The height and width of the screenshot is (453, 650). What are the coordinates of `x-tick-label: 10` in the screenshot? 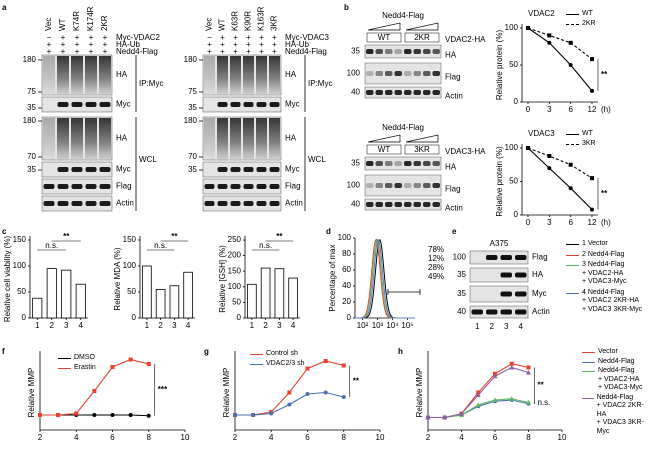 It's located at (562, 437).